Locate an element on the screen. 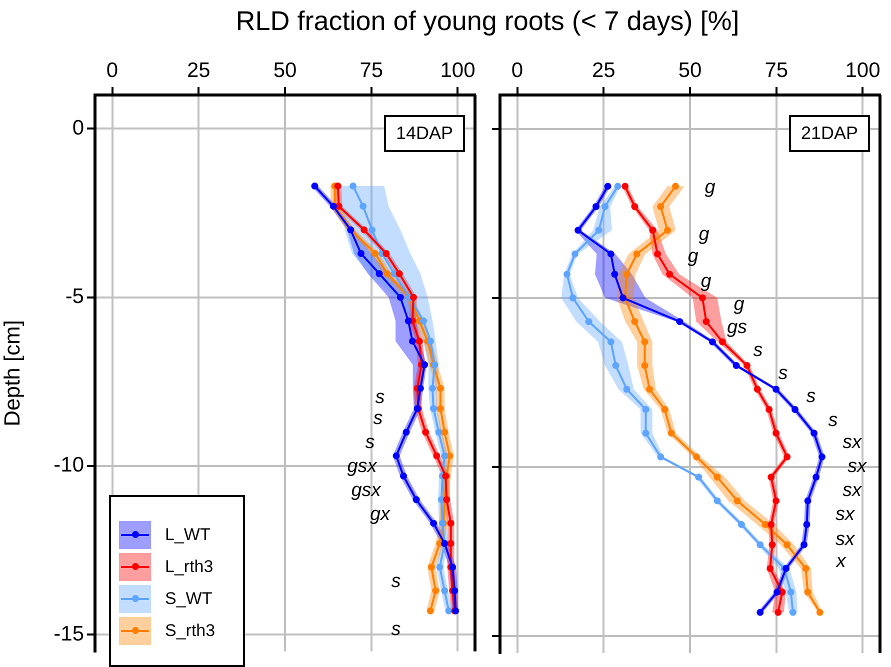  y-tick-label: -10 is located at coordinates (69, 465).